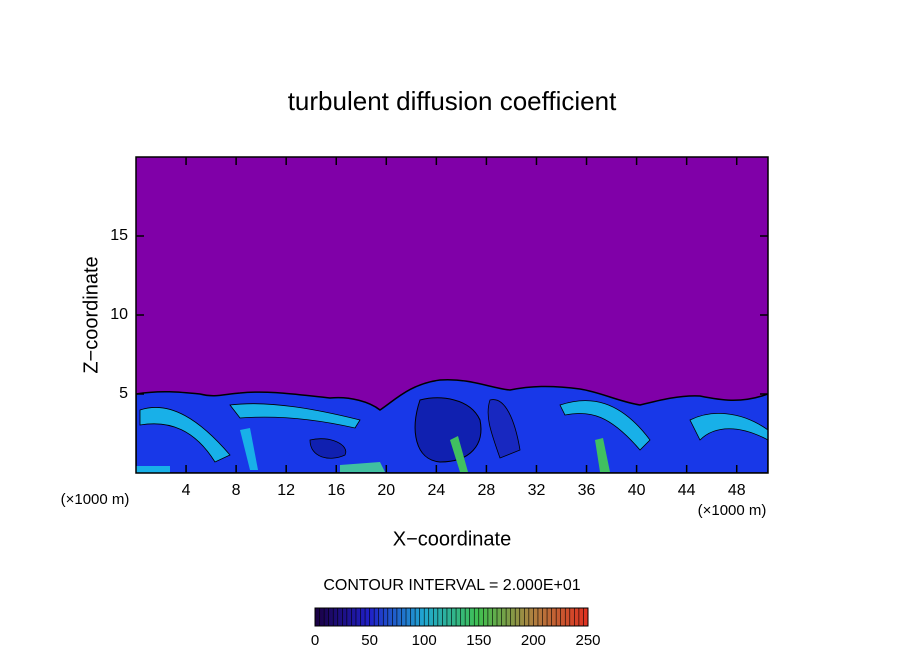 The image size is (904, 654). What do you see at coordinates (123, 393) in the screenshot?
I see `y-tick-label: 5` at bounding box center [123, 393].